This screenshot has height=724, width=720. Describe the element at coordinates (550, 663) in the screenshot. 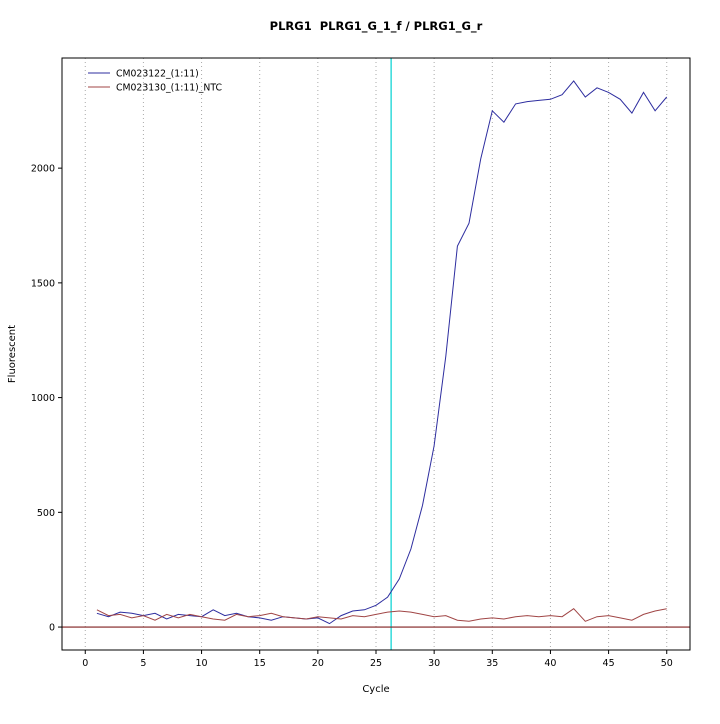

I see `x-tick-label: 40` at that location.